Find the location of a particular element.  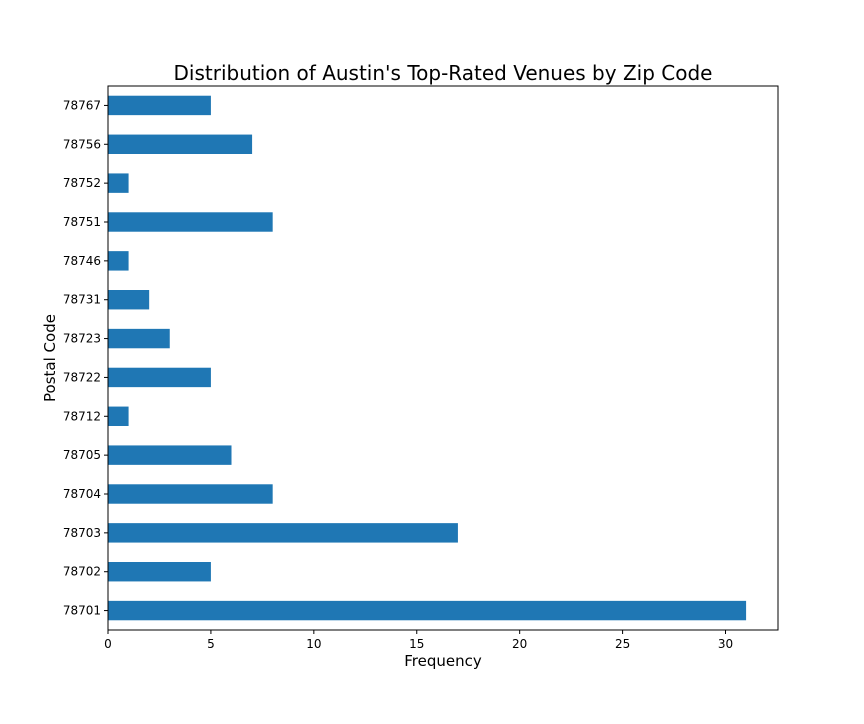

x-tick-label: 10 is located at coordinates (313, 644).